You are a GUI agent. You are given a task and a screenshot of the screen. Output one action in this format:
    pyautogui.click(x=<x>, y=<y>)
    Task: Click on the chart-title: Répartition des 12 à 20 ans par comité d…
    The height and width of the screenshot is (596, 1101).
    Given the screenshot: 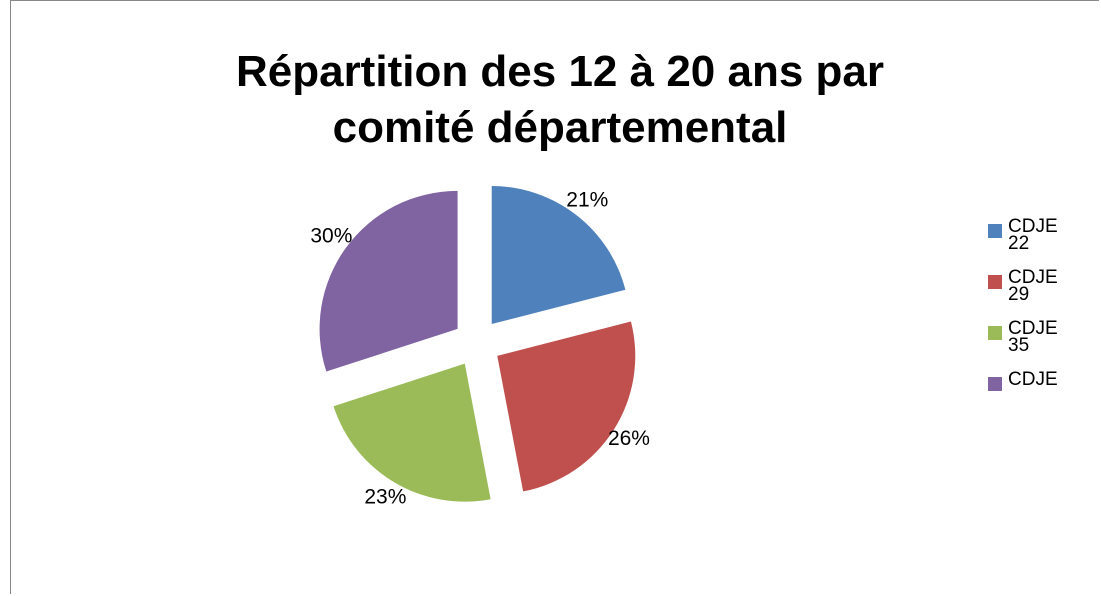 What is the action you would take?
    pyautogui.click(x=560, y=99)
    